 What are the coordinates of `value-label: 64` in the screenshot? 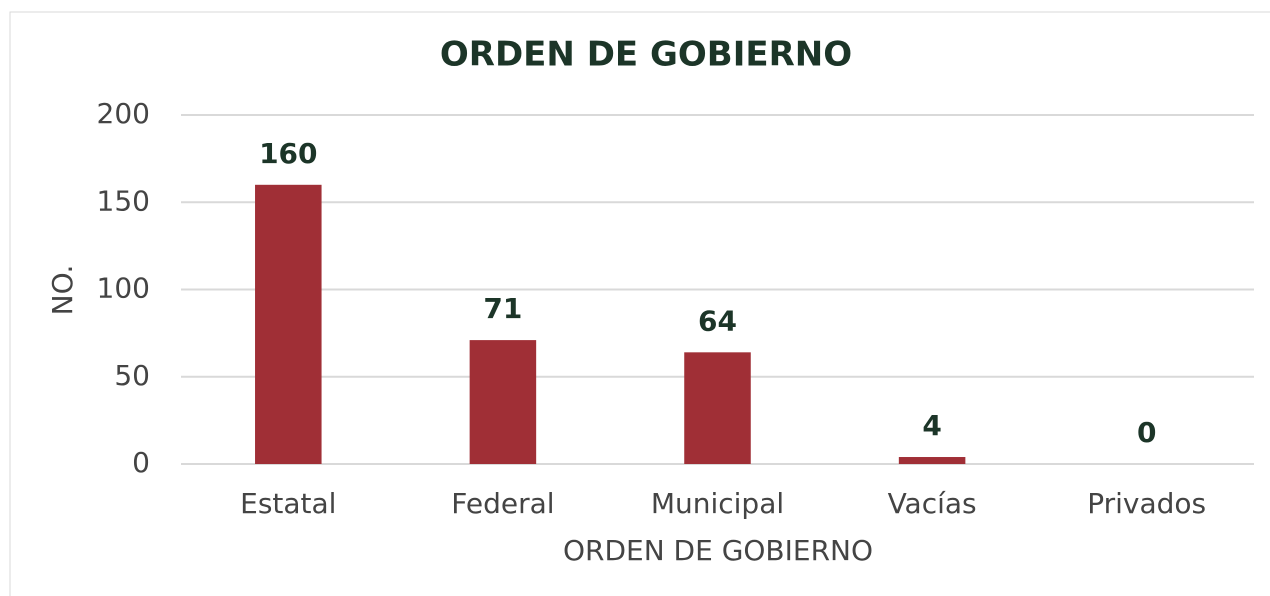 It's located at (717, 320).